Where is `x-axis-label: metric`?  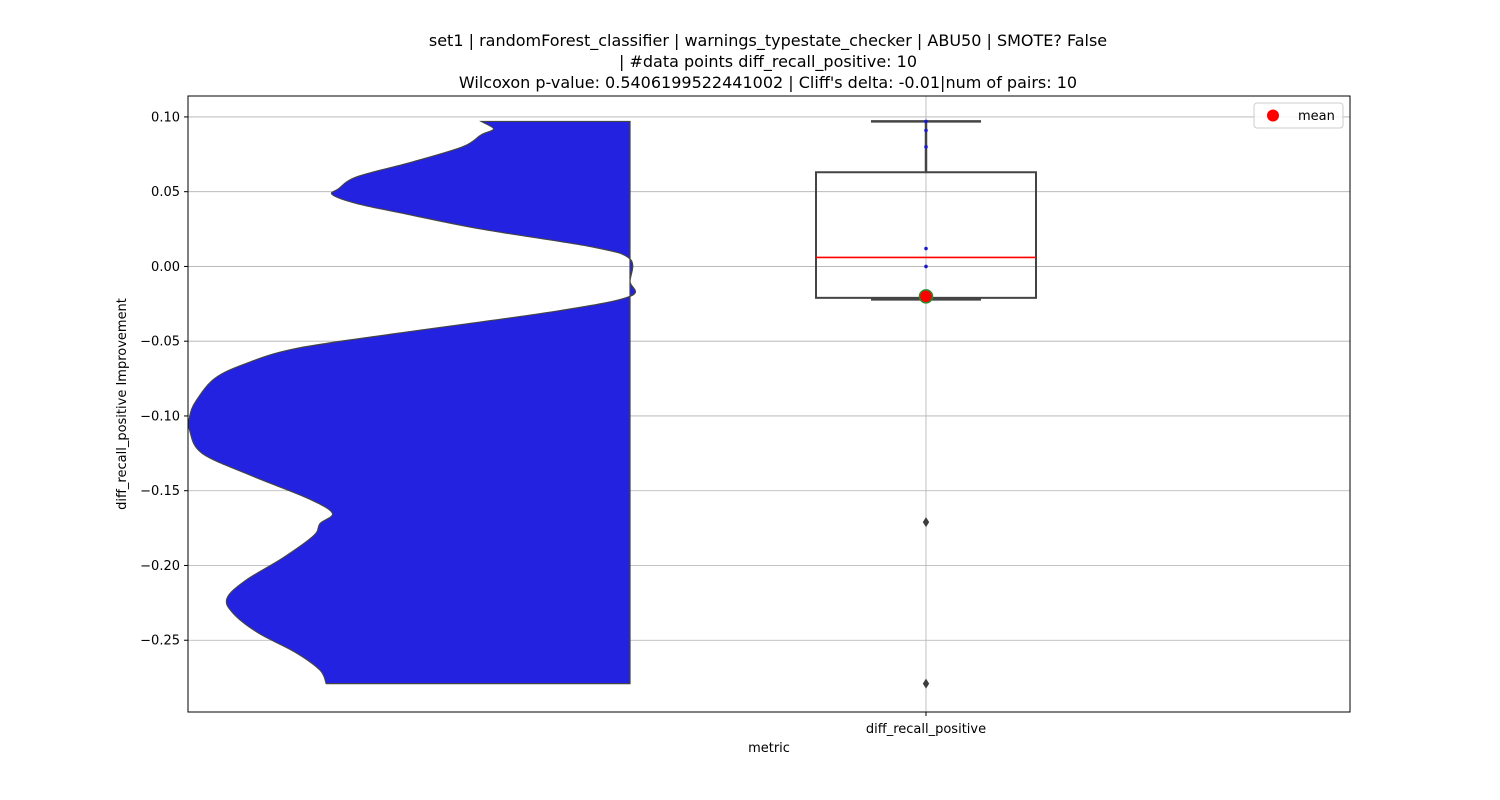 x-axis-label: metric is located at coordinates (769, 748).